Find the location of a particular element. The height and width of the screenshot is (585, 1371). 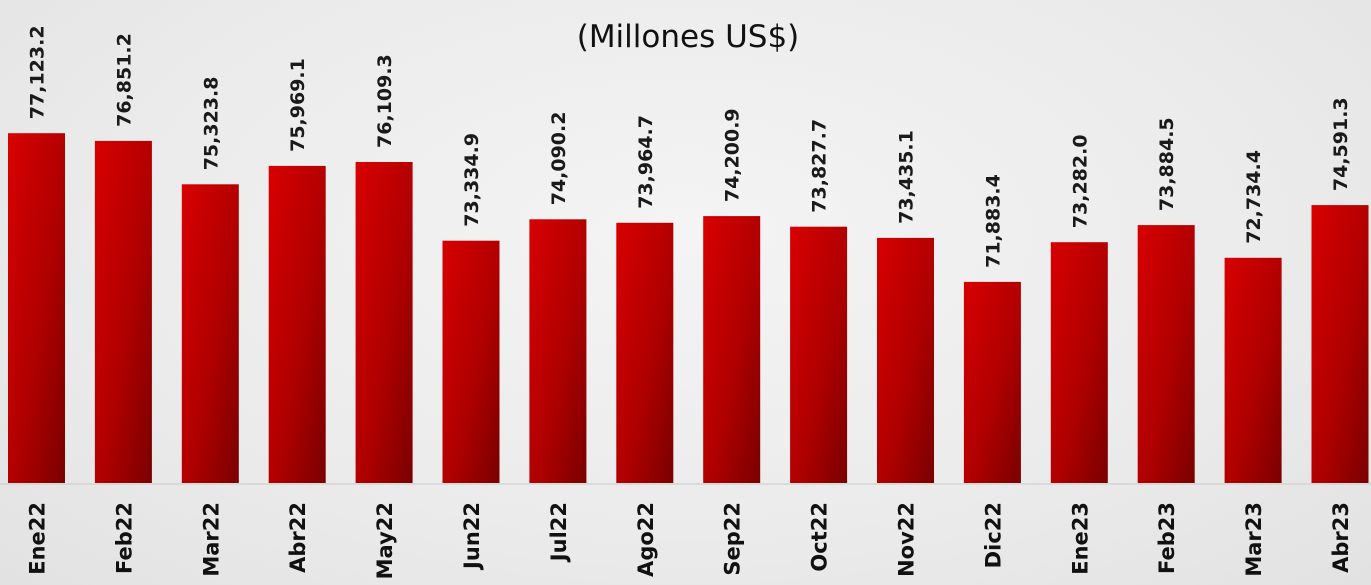

bar-ene22 is located at coordinates (36, 308).